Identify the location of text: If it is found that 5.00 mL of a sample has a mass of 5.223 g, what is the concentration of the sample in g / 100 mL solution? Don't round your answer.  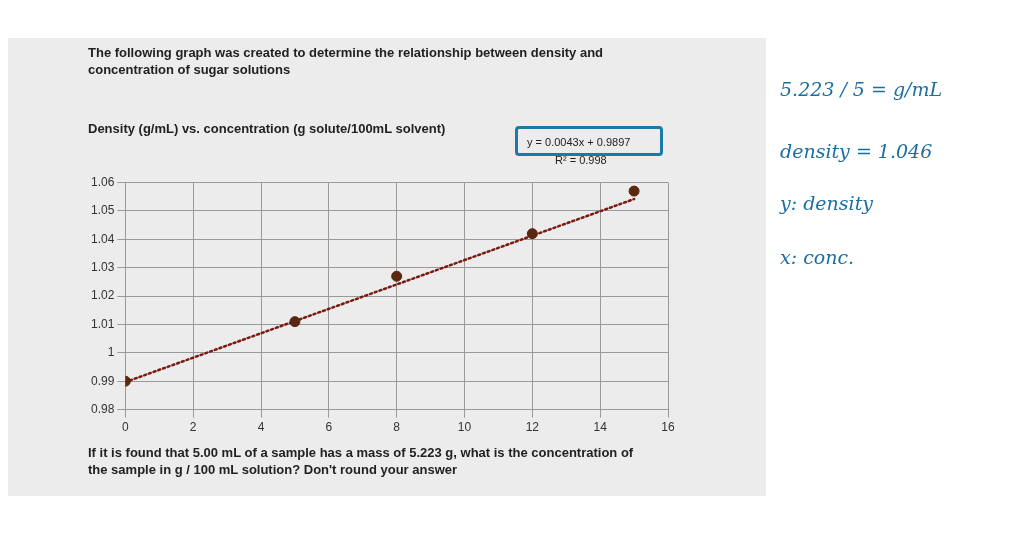
(361, 461).